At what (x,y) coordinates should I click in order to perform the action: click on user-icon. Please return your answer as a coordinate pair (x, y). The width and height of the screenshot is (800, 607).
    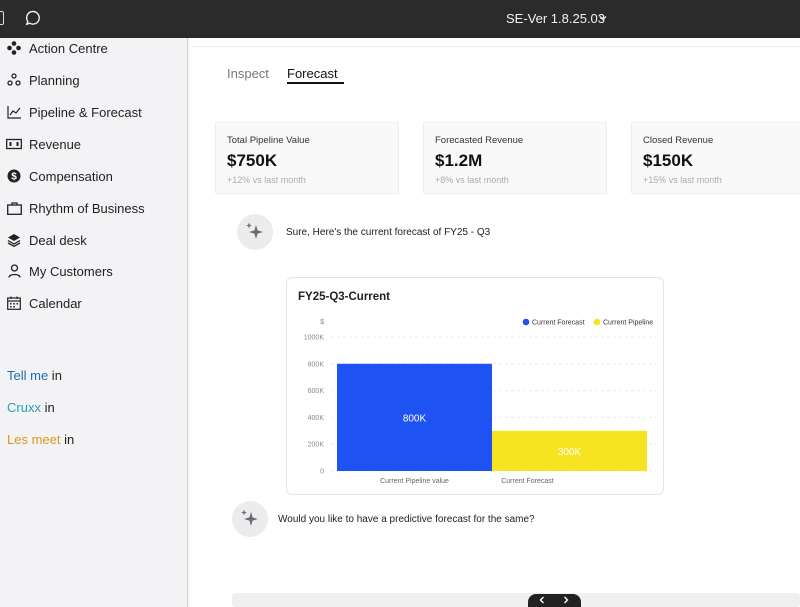
    Looking at the image, I should click on (14, 271).